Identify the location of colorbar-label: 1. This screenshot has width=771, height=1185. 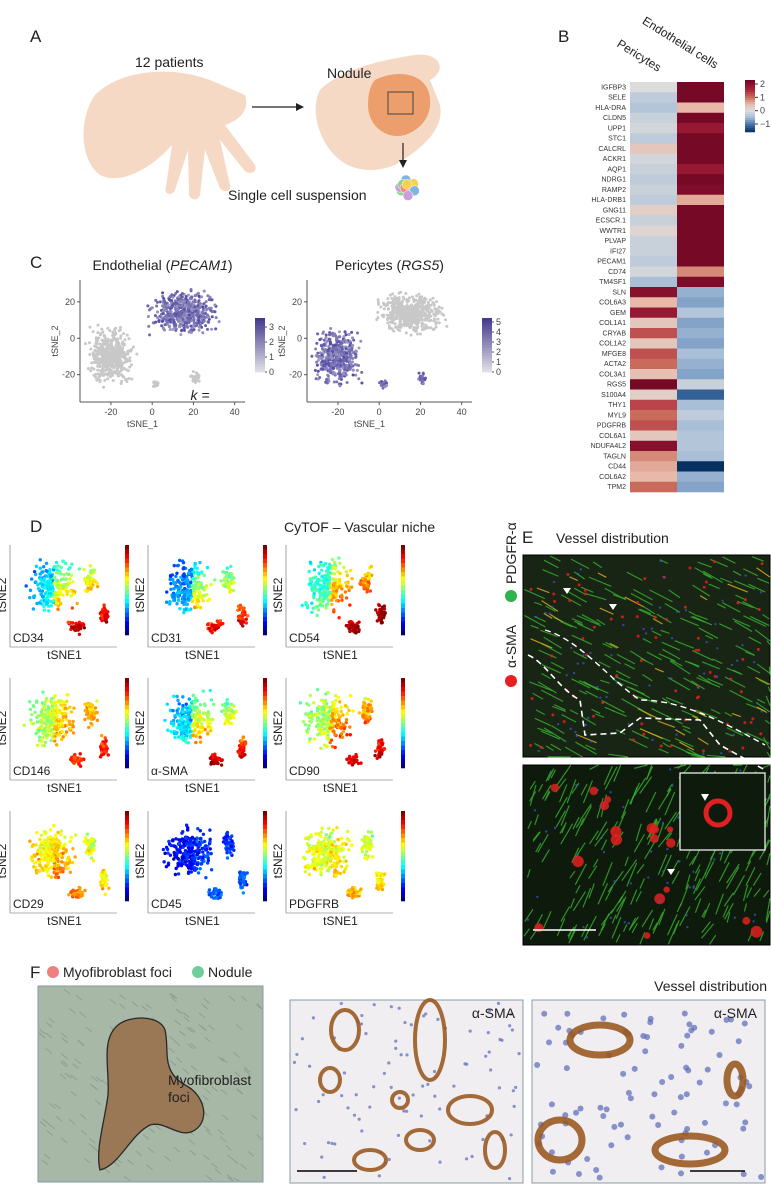
(762, 97).